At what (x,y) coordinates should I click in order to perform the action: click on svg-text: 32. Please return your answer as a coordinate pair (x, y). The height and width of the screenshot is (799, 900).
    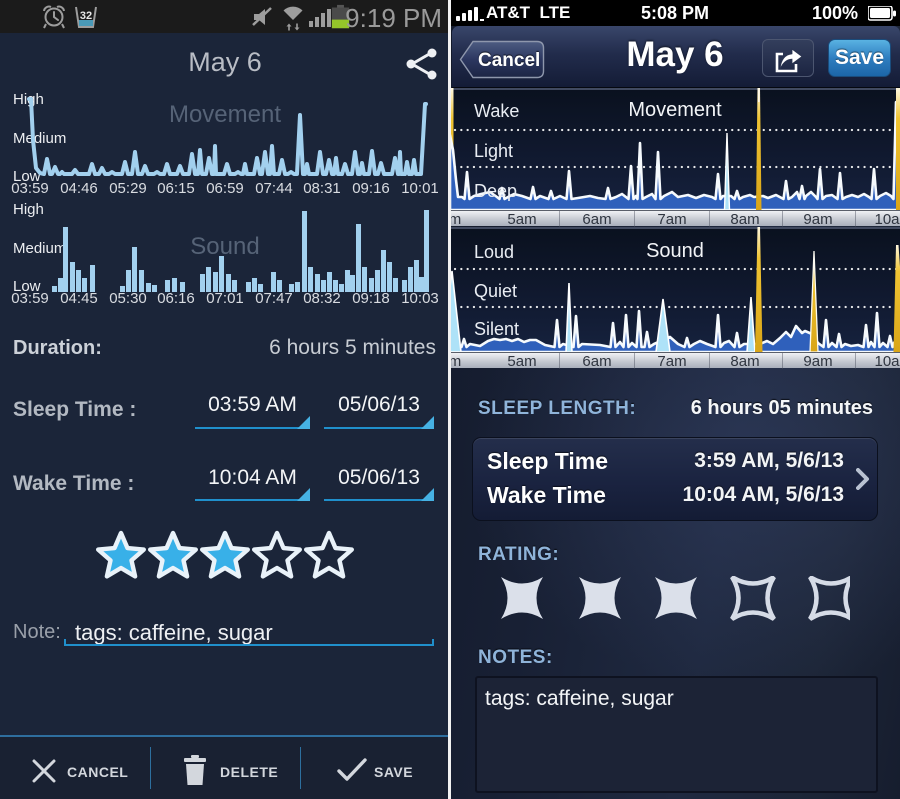
    Looking at the image, I should click on (86, 16).